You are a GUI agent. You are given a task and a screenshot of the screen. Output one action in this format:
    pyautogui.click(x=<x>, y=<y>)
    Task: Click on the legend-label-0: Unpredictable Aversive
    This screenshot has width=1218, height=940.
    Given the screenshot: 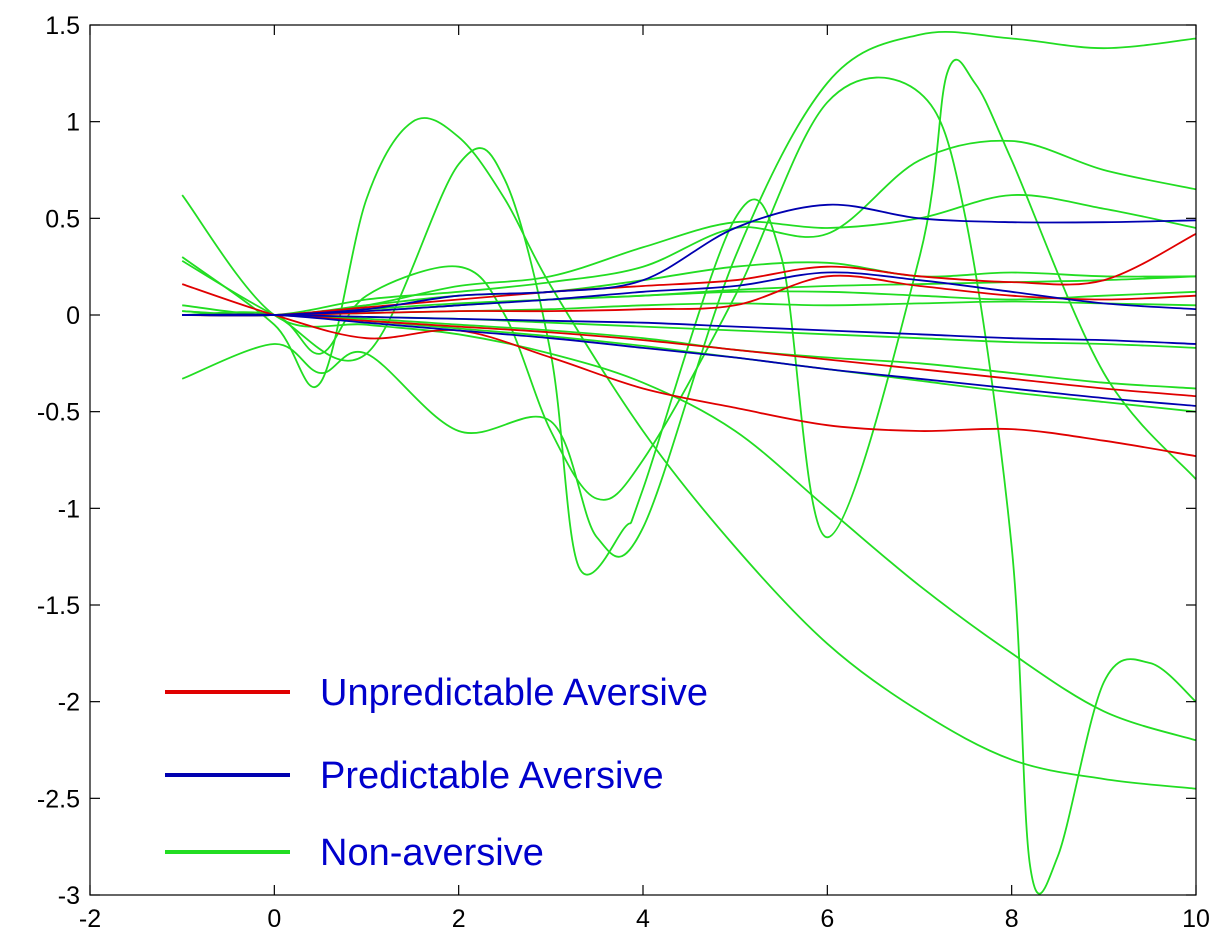 What is the action you would take?
    pyautogui.click(x=514, y=693)
    